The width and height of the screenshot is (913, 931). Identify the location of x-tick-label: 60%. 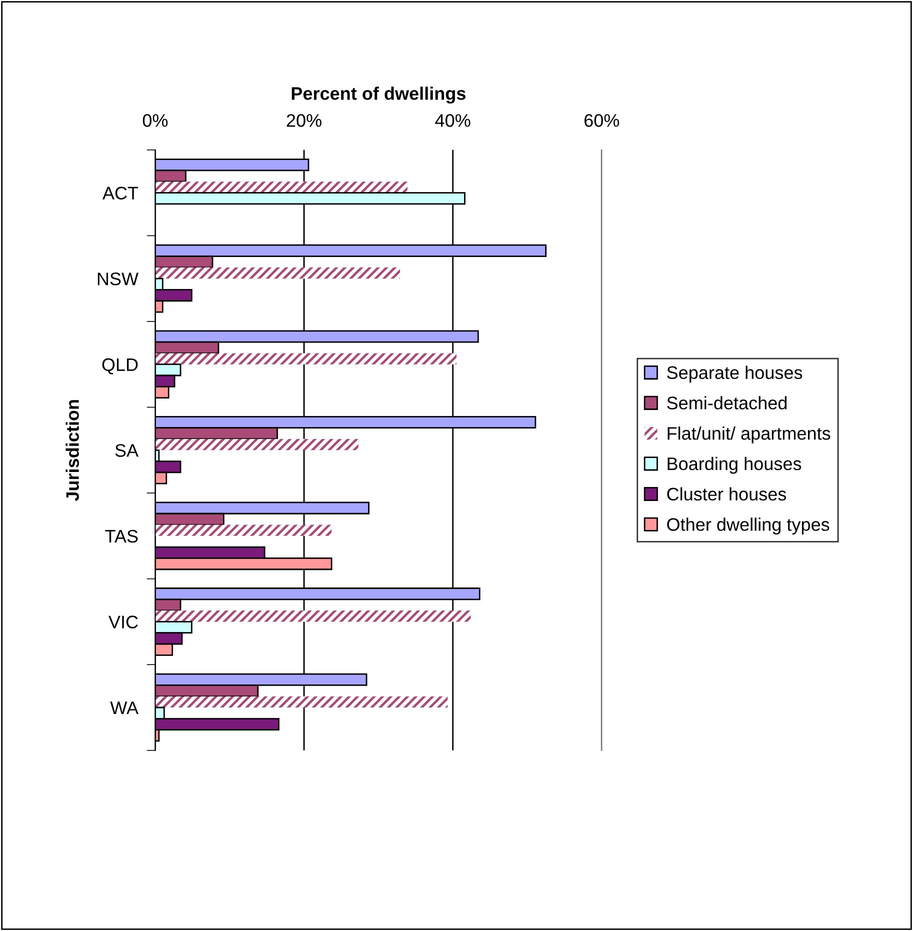
(602, 120).